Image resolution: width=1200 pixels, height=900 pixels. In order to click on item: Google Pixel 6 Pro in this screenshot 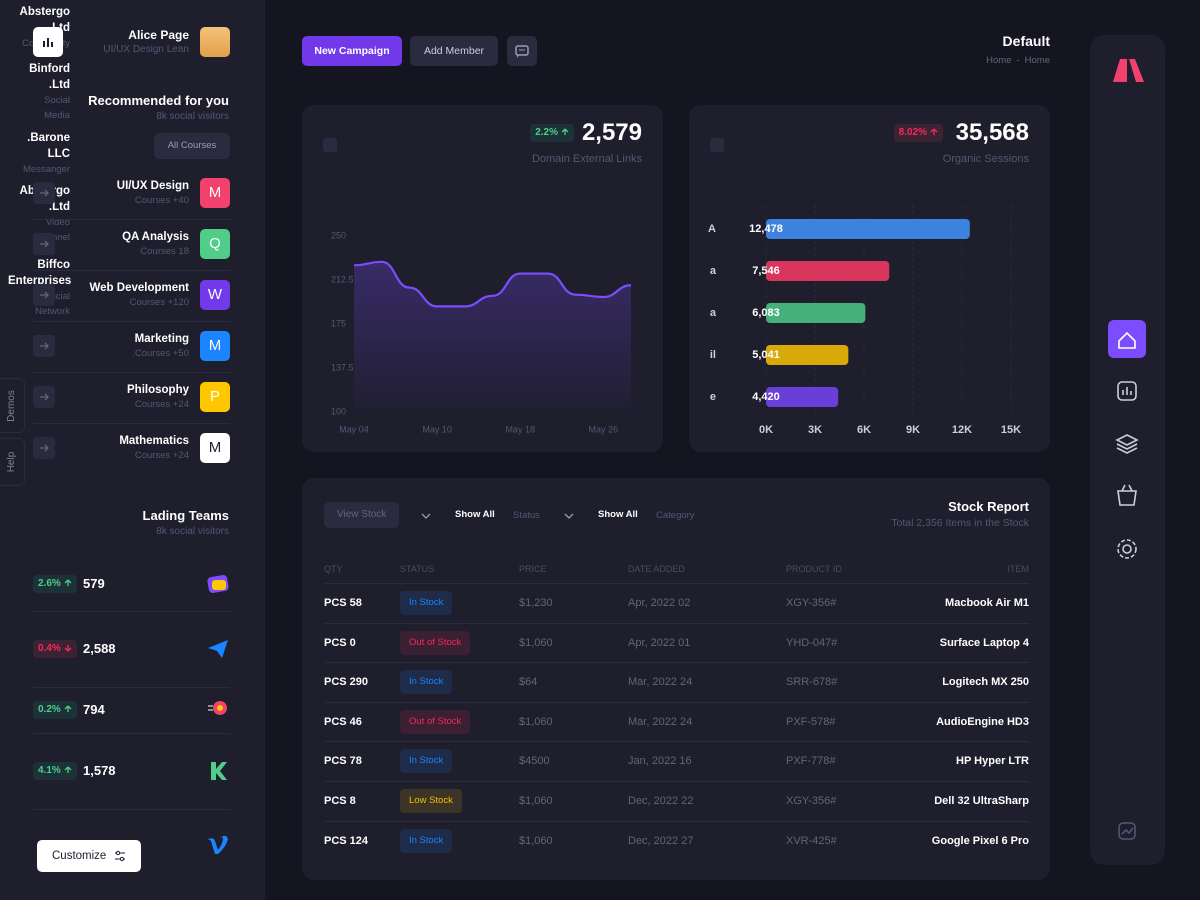, I will do `click(980, 840)`.